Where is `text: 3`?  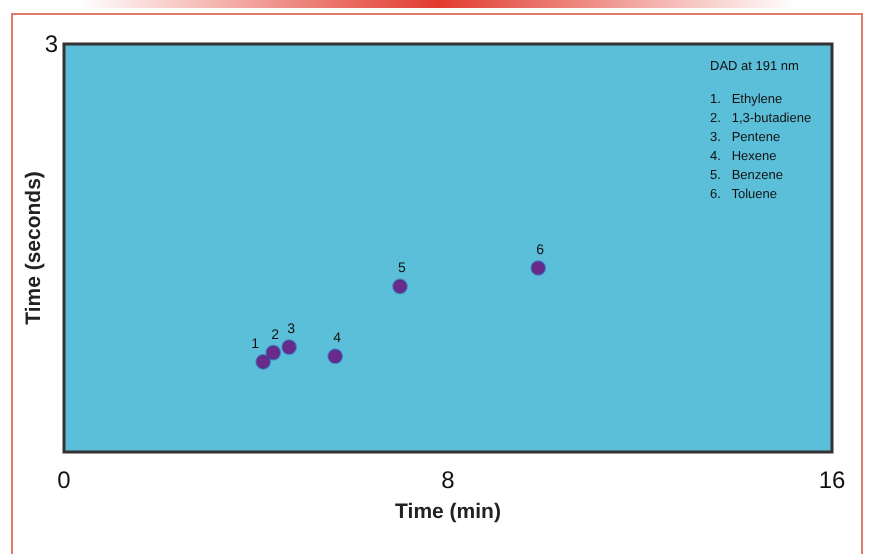
text: 3 is located at coordinates (51, 44).